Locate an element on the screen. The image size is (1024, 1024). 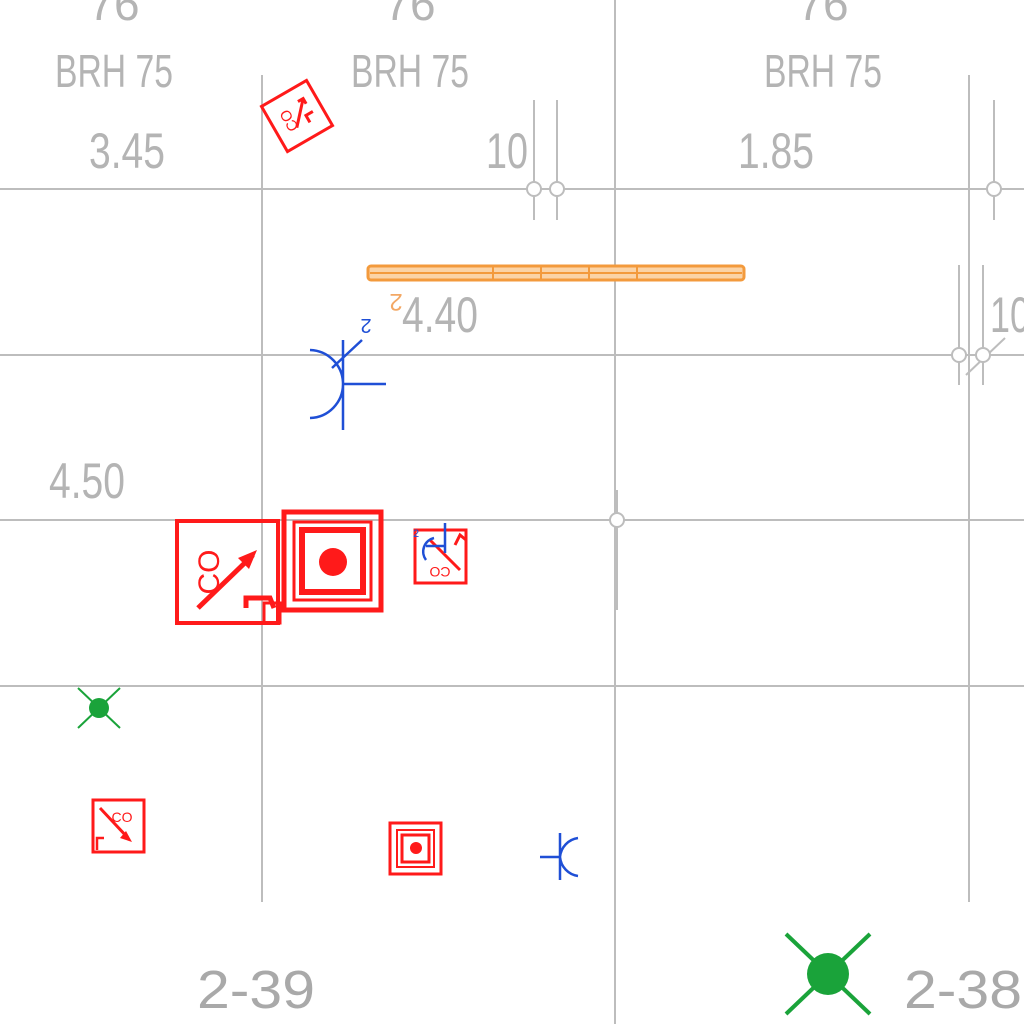
duct-icon: 2 is located at coordinates (556, 289).